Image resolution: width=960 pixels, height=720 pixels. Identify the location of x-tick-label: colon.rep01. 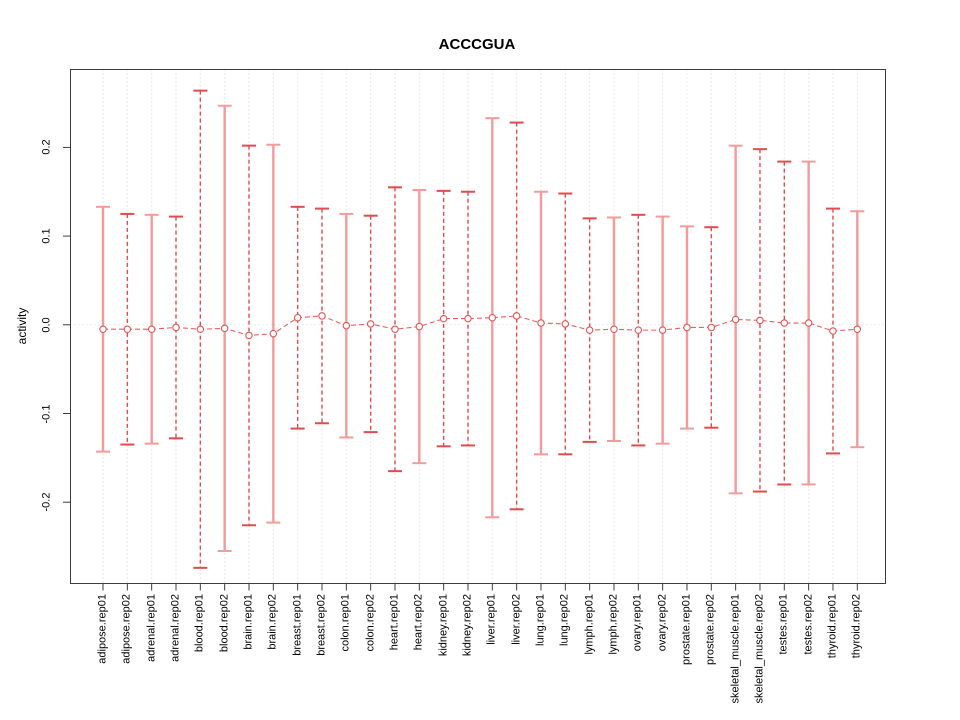
(345, 622).